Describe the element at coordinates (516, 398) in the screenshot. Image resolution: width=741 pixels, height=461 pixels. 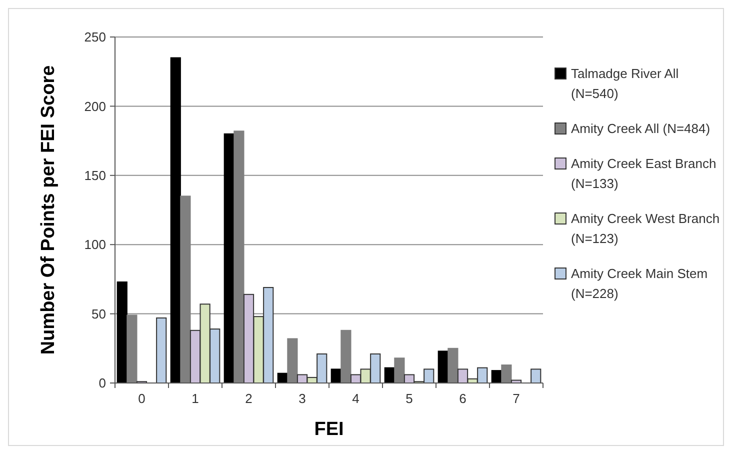
I see `x-tick-label: 7` at that location.